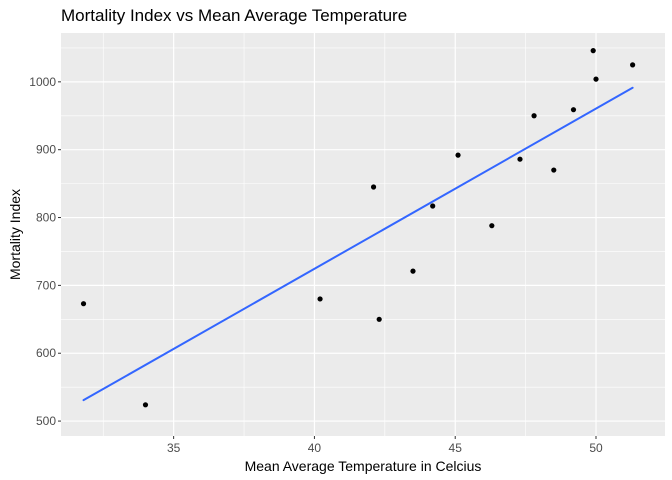 The width and height of the screenshot is (672, 480). What do you see at coordinates (46, 285) in the screenshot?
I see `y-tick-label: 700` at bounding box center [46, 285].